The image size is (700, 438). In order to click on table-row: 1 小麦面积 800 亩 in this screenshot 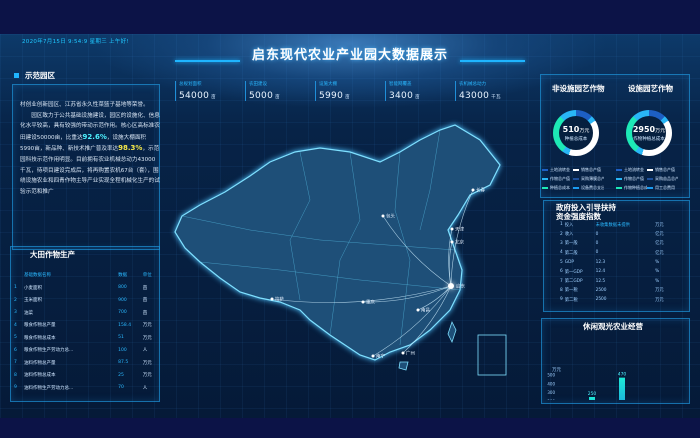, I will do `click(87, 288)`.